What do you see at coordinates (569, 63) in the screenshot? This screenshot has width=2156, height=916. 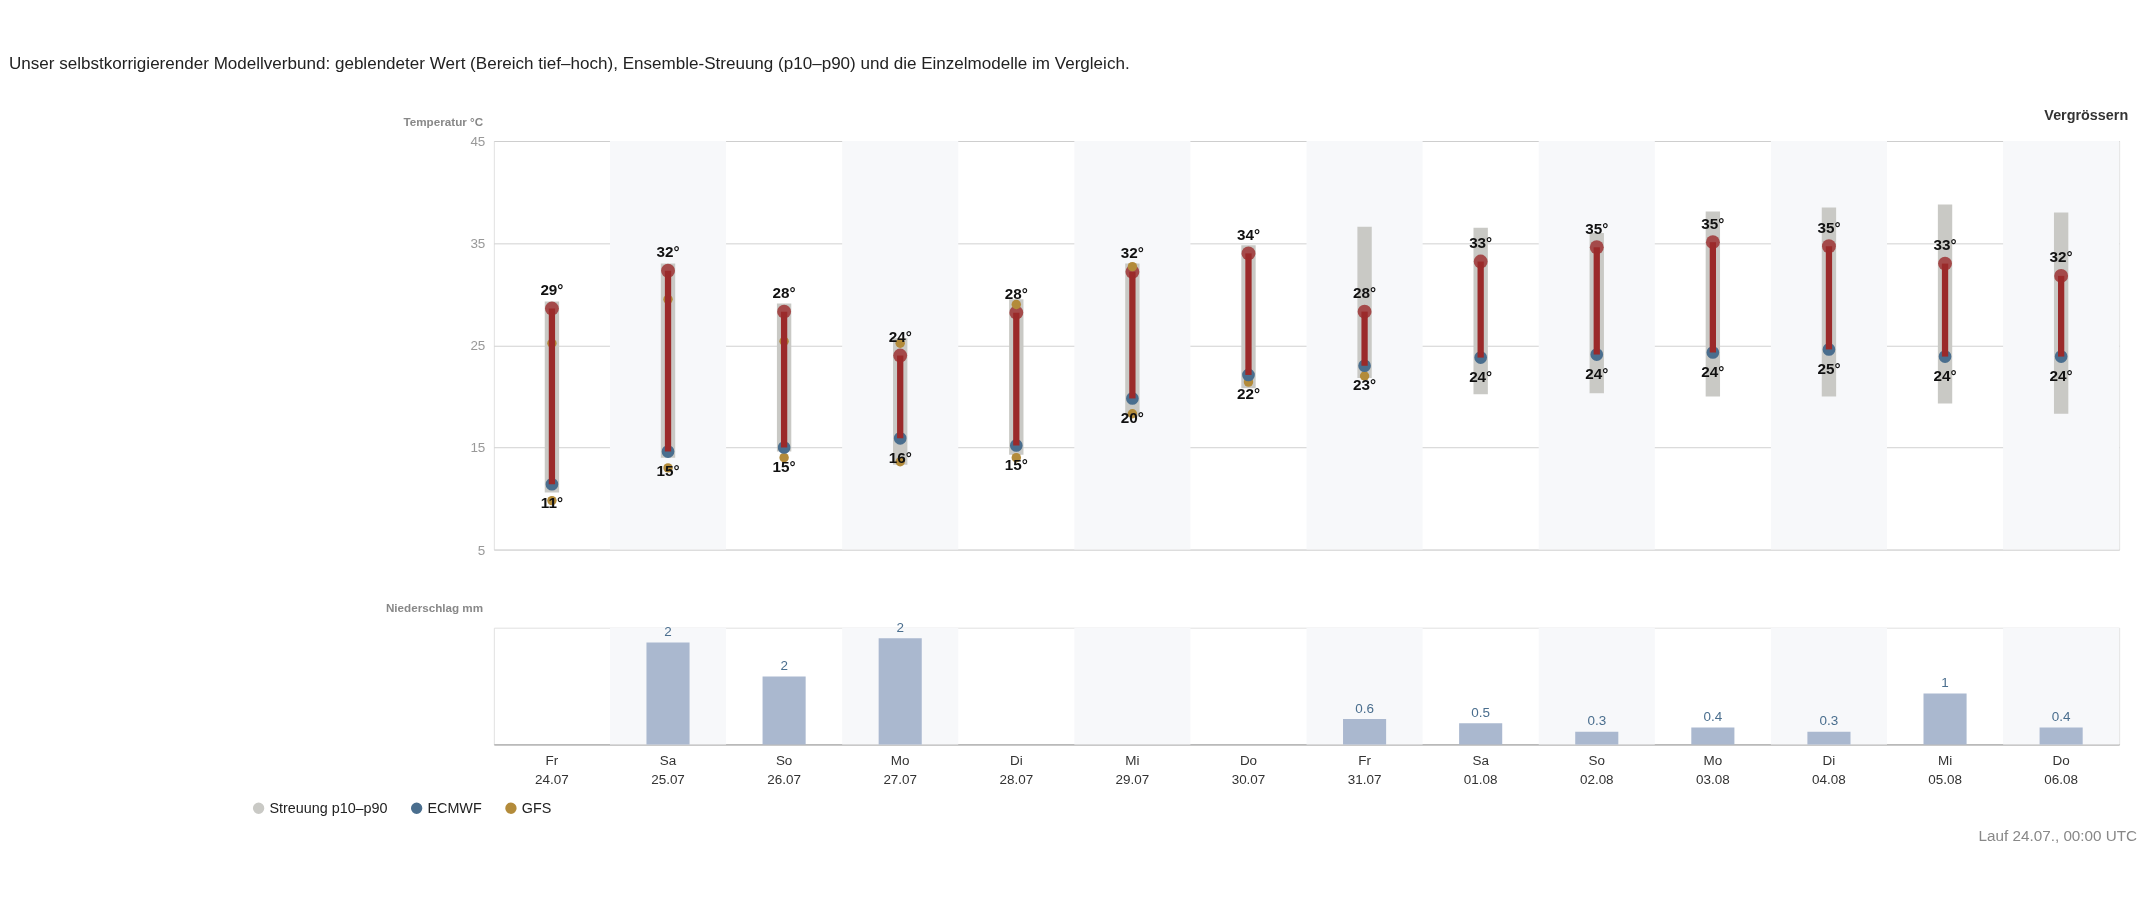 I see `chart-title: Unser selbstkorrigierender Modellverbund: geblendeter Wert (Bereich tief–hoch), Ensemble-Streuung (p10–p90) und die Einzelmodelle im Vergleich.` at bounding box center [569, 63].